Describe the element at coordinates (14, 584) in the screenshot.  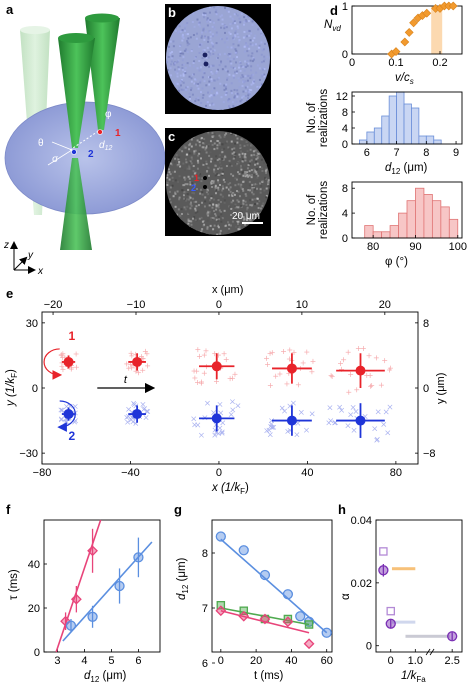
I see `y-axis-label-group: τ (ms)` at that location.